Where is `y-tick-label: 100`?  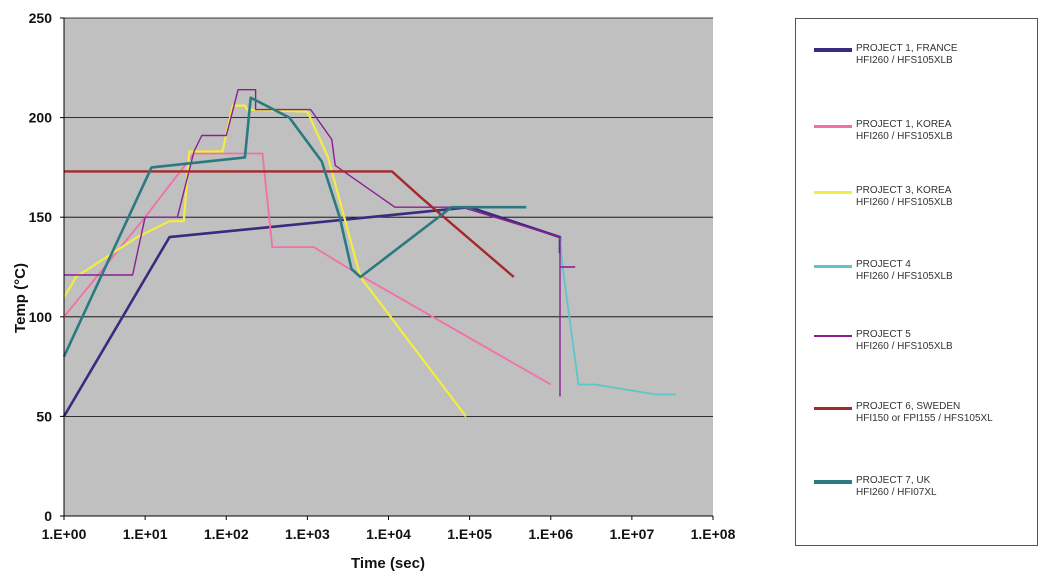 y-tick-label: 100 is located at coordinates (41, 317).